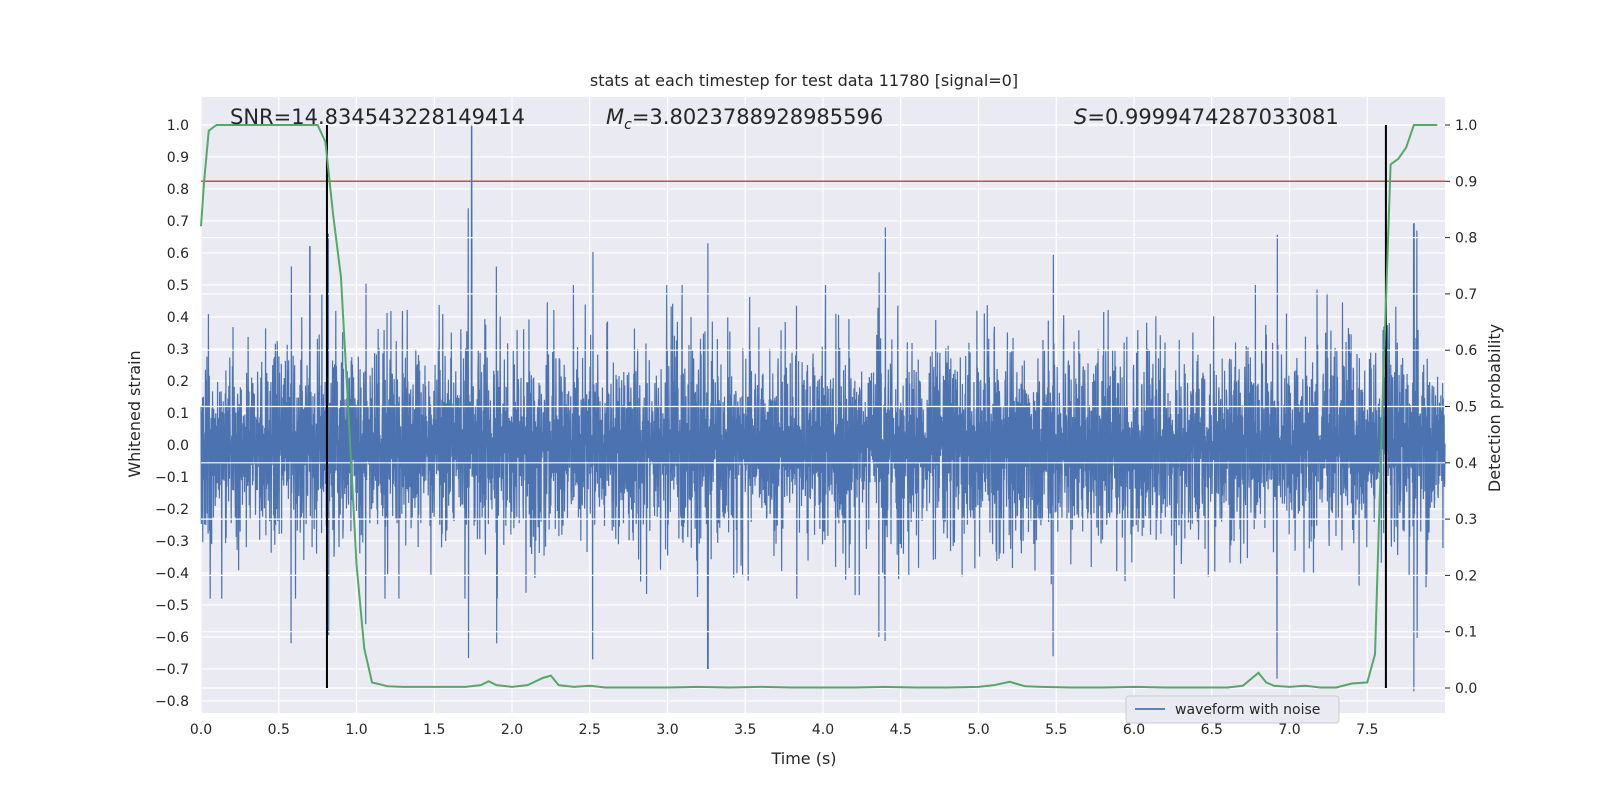 The width and height of the screenshot is (1600, 800). I want to click on legend: waveform with noise, so click(1232, 709).